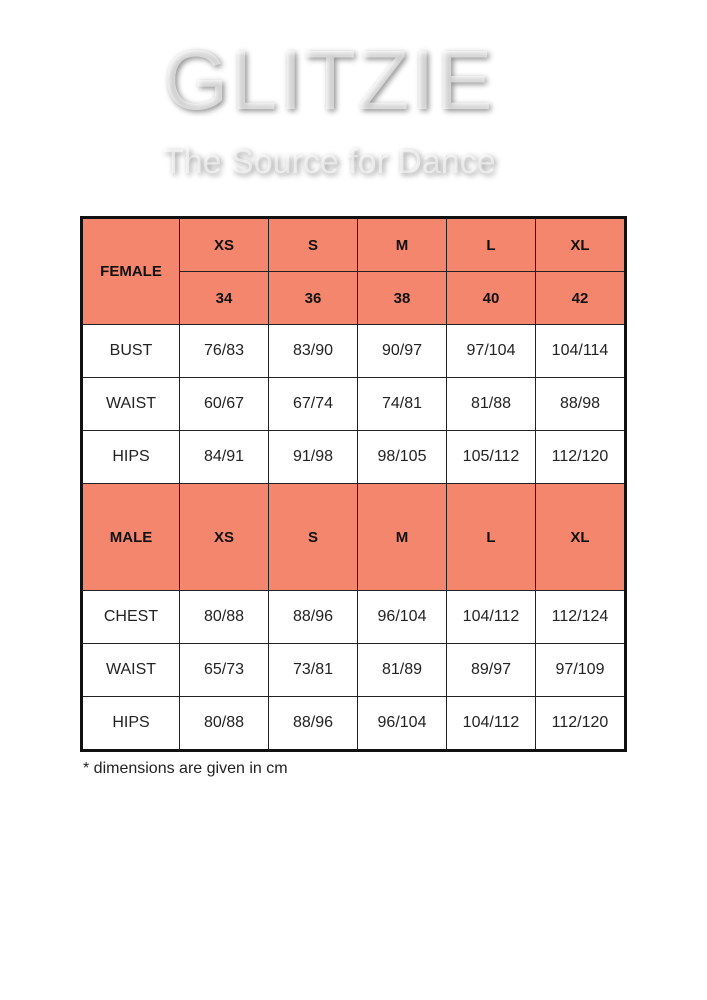  I want to click on measurement-value: 81/89, so click(402, 670).